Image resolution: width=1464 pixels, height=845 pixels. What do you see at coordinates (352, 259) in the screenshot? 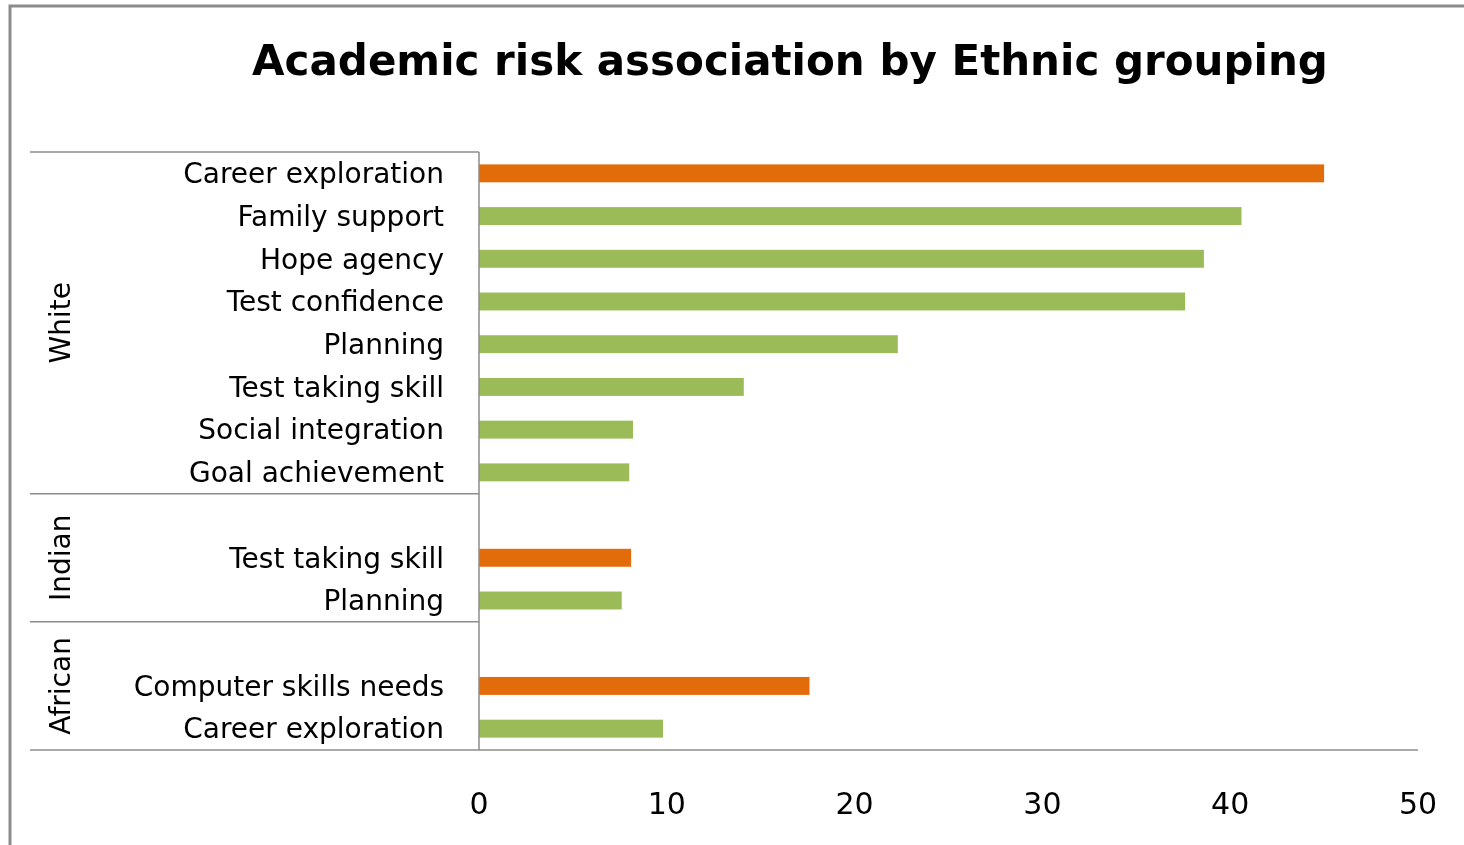
I see `y-tick-label: Hope agency` at bounding box center [352, 259].